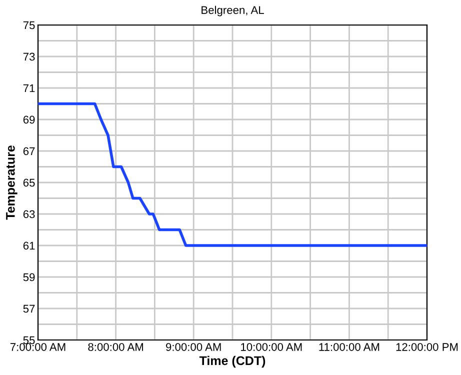 The image size is (461, 375). Describe the element at coordinates (38, 347) in the screenshot. I see `x-tick-label: 7:00:00 AM` at that location.